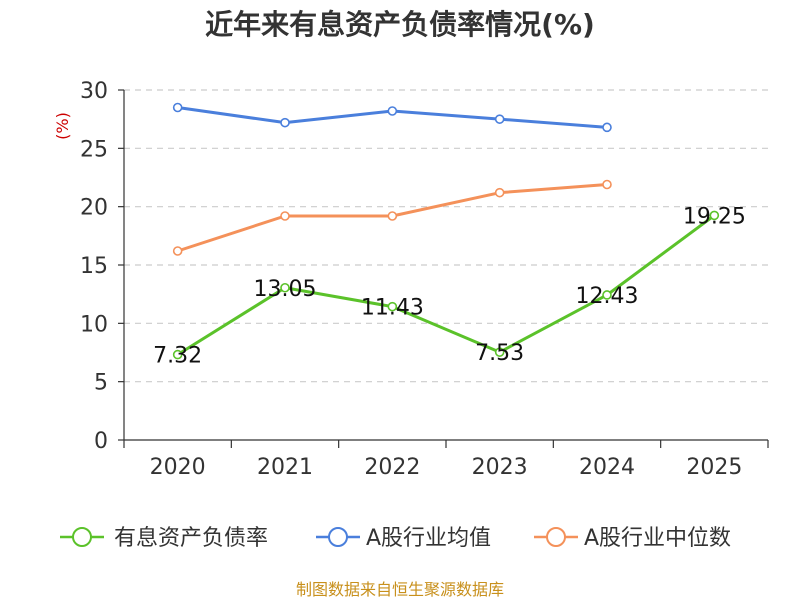 The width and height of the screenshot is (800, 600). I want to click on y-tick-label: 0, so click(101, 441).